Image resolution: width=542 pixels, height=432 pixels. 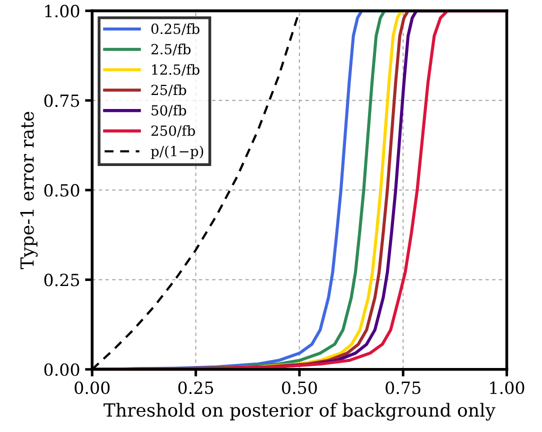 What do you see at coordinates (168, 90) in the screenshot?
I see `legend-label: 25/fb` at bounding box center [168, 90].